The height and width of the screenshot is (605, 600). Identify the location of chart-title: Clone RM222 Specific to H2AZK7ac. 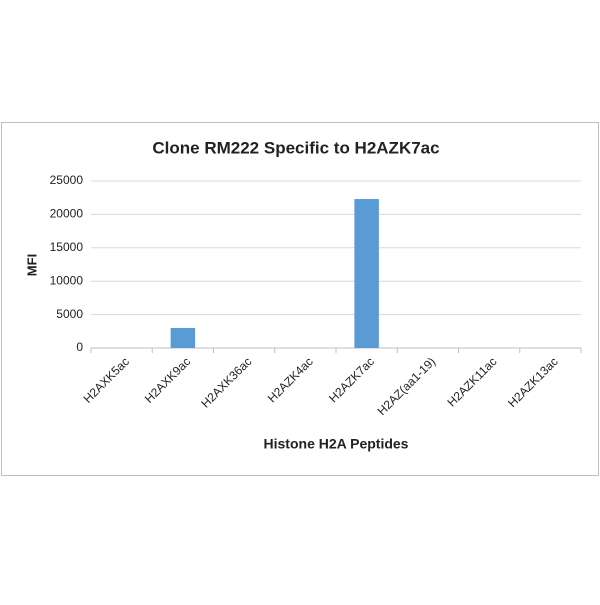
(295, 147).